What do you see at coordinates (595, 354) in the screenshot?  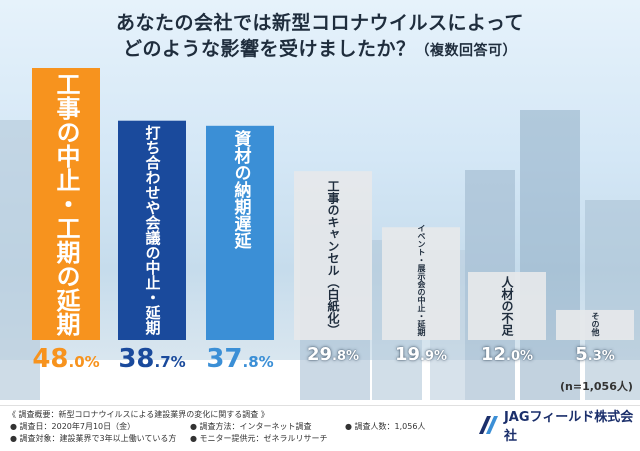 I see `bar-value-label: 5.3%` at bounding box center [595, 354].